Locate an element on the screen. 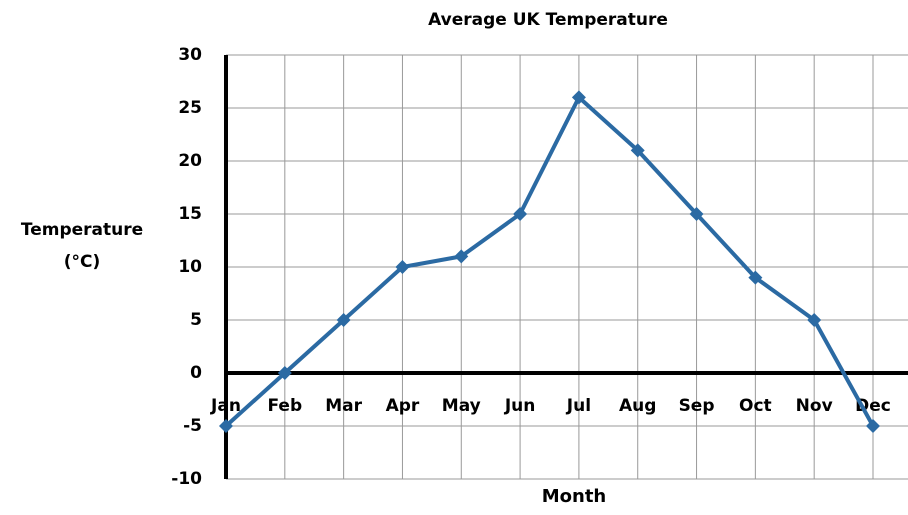 This screenshot has width=908, height=515. x-tick-label: Feb is located at coordinates (285, 406).